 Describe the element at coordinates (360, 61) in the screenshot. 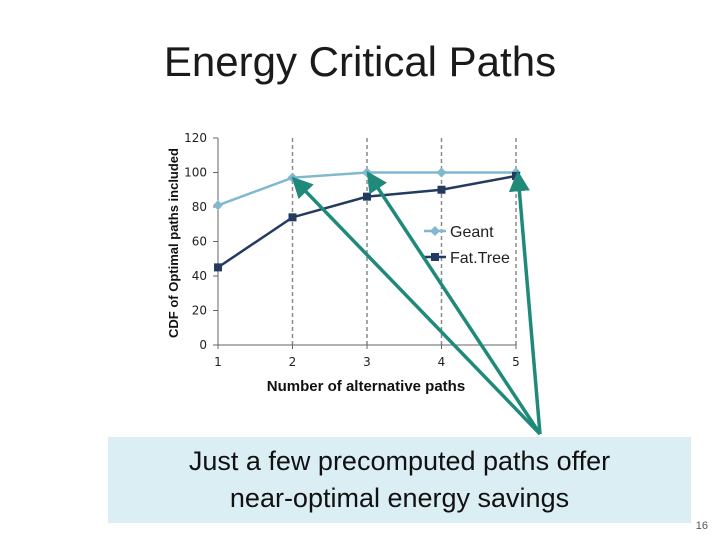

I see `slide-title: Energy Critical Paths` at that location.